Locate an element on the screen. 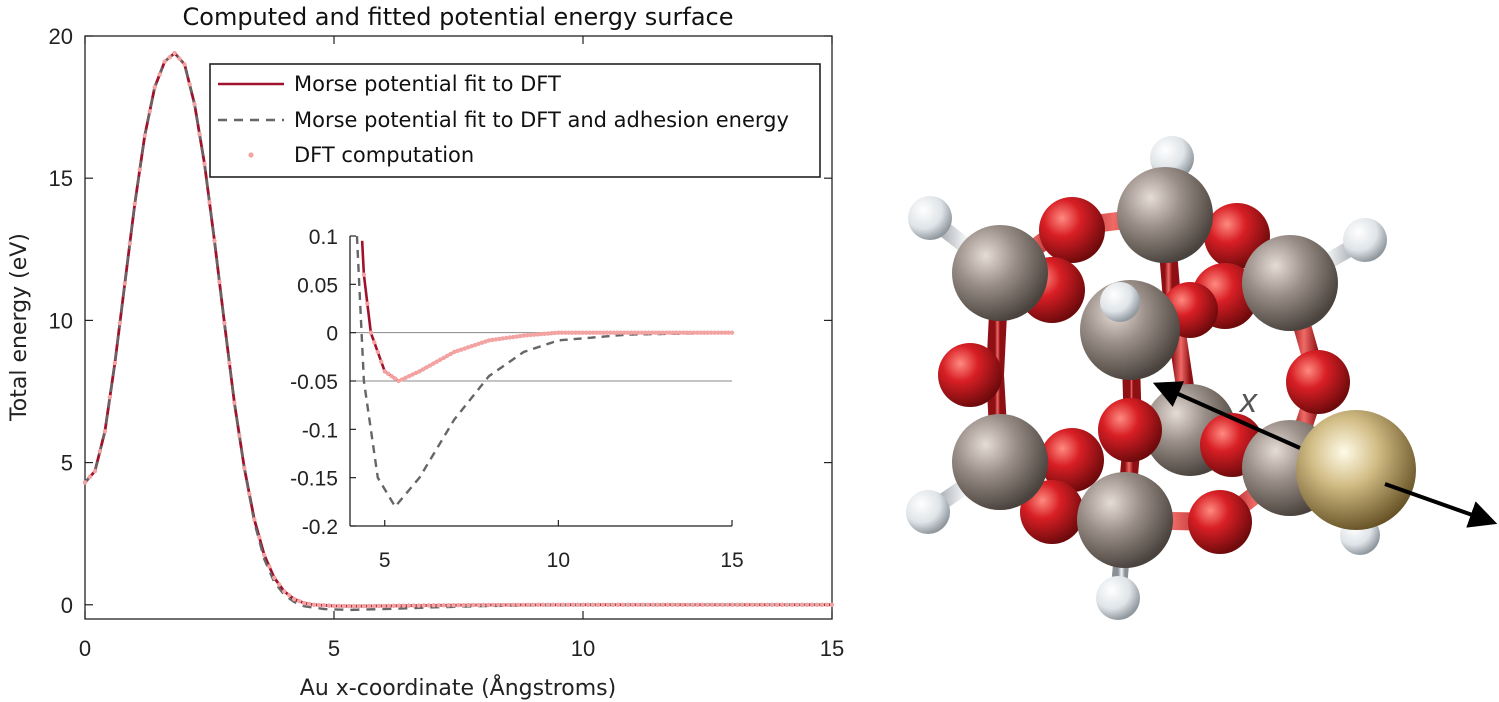 This screenshot has width=1499, height=702. x-tick-label: 5 is located at coordinates (334, 648).